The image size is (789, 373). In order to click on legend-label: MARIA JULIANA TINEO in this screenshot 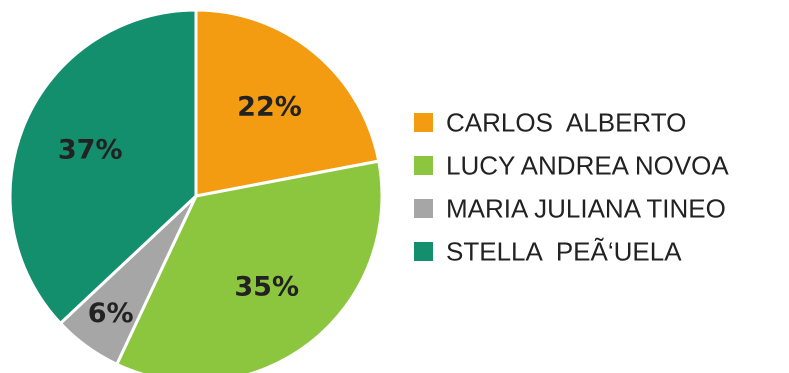, I will do `click(586, 209)`.